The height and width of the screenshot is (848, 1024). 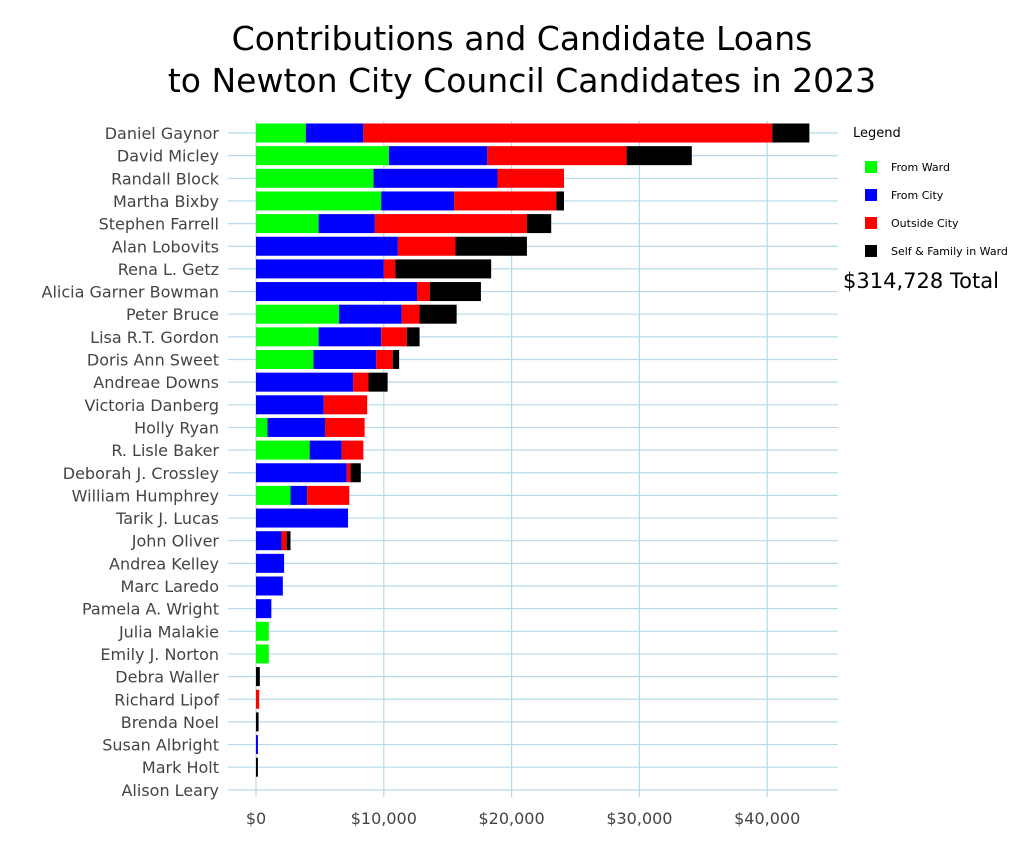 I want to click on category-label: John Oliver, so click(x=175, y=541).